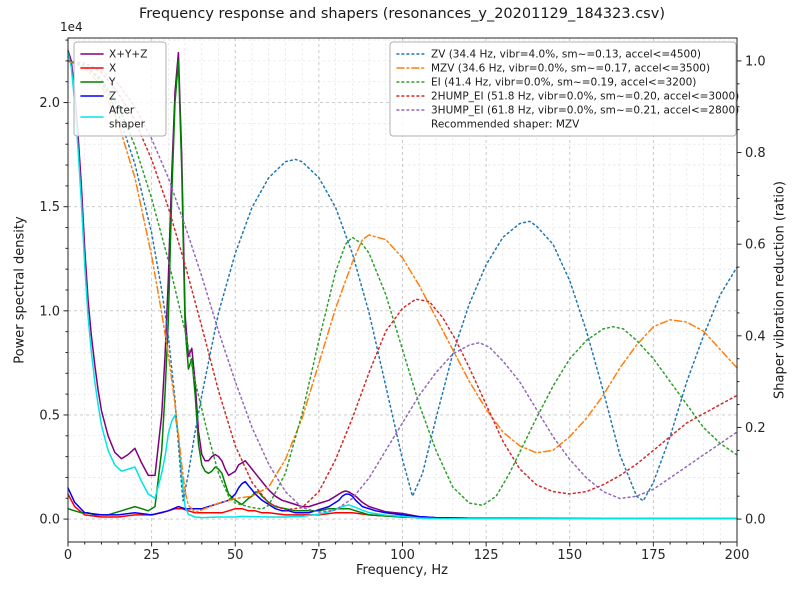 The width and height of the screenshot is (800, 600). I want to click on x-tick-label: 0, so click(68, 555).